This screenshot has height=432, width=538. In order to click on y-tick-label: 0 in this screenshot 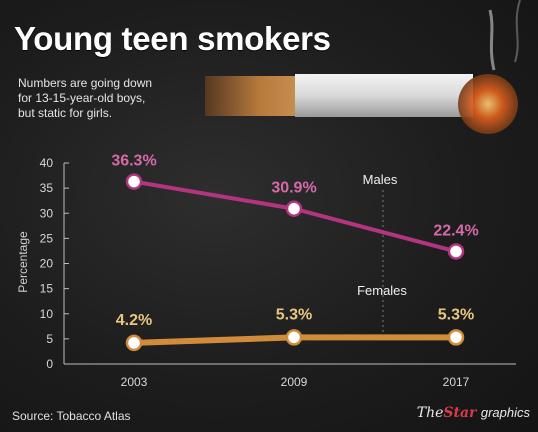, I will do `click(49, 364)`.